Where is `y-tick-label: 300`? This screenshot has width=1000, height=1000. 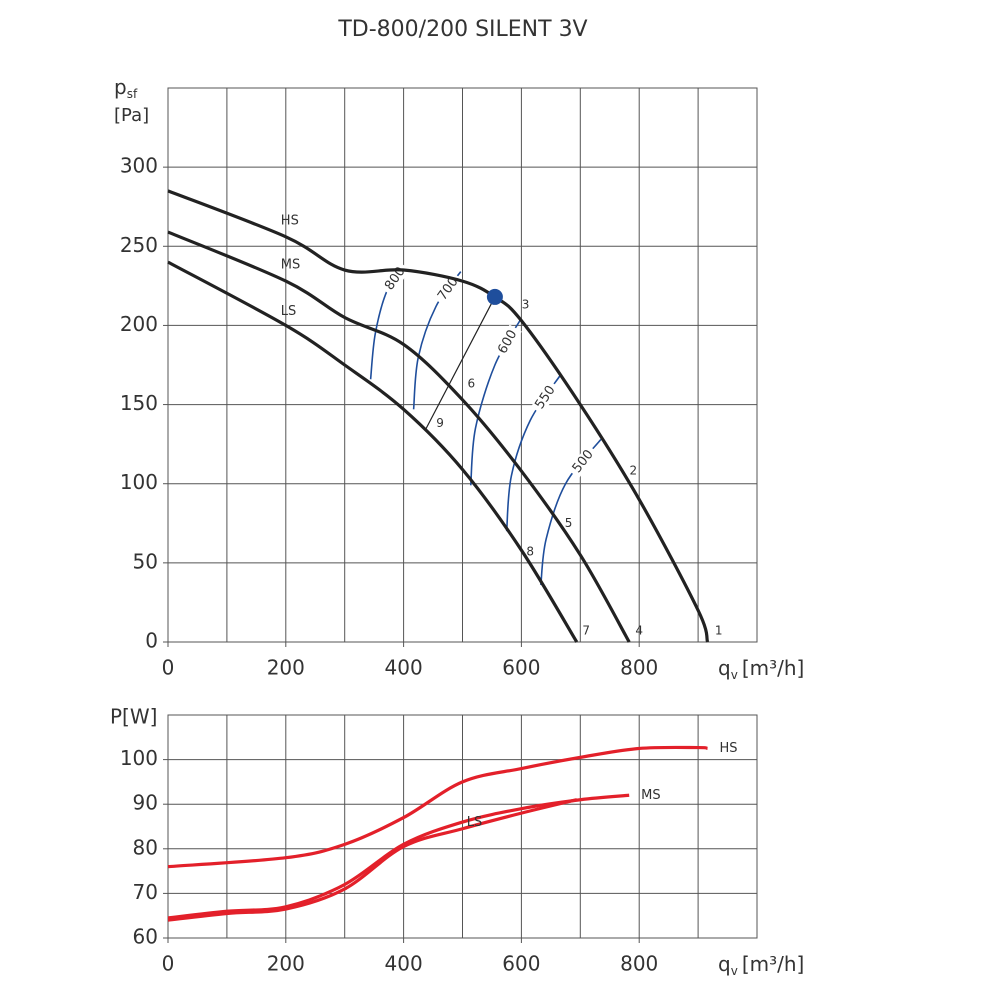
y-tick-label: 300 is located at coordinates (139, 166).